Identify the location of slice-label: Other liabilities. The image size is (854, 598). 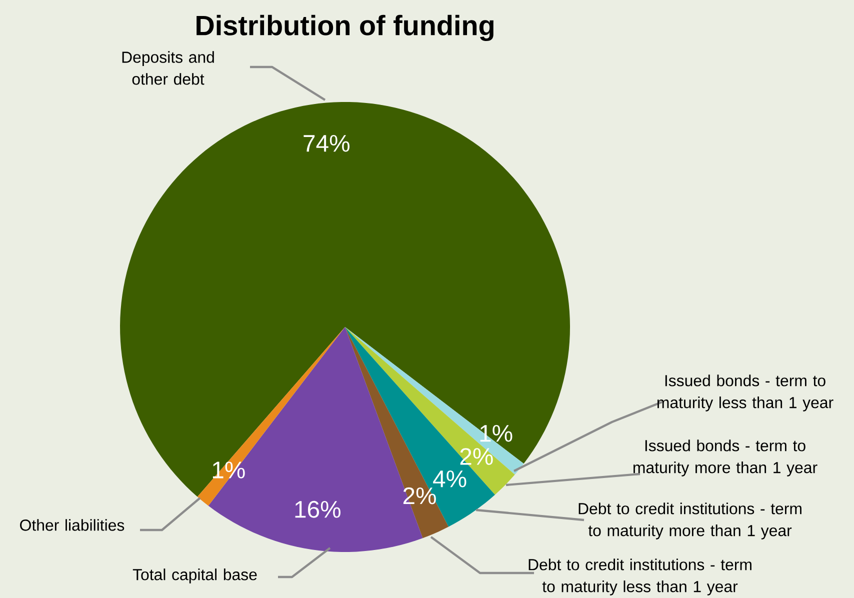
(72, 525).